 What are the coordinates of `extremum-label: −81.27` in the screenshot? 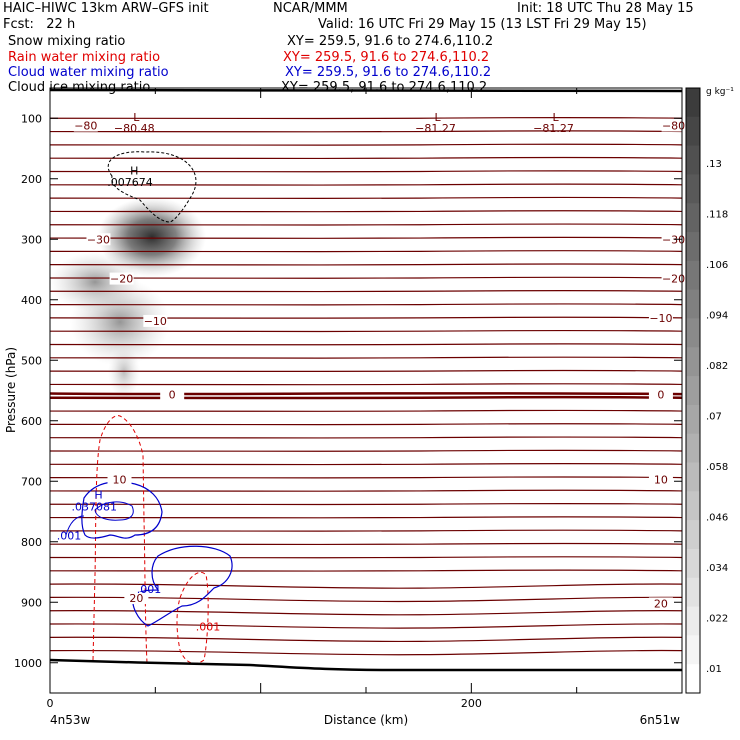 It's located at (553, 128).